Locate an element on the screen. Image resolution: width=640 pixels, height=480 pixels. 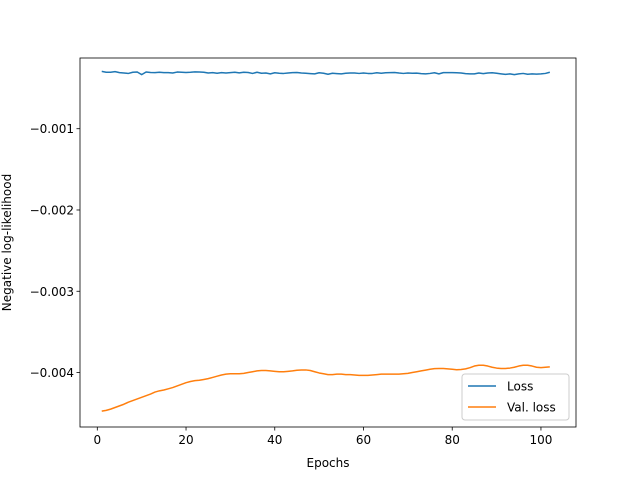
x-tick-label: 60 is located at coordinates (363, 440).